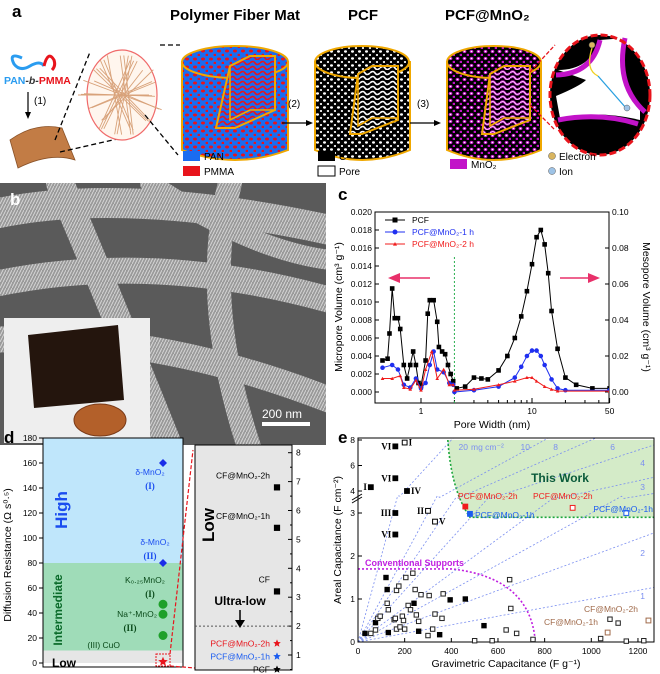  I want to click on point-label: CF@MnO₂-2h, so click(611, 609).